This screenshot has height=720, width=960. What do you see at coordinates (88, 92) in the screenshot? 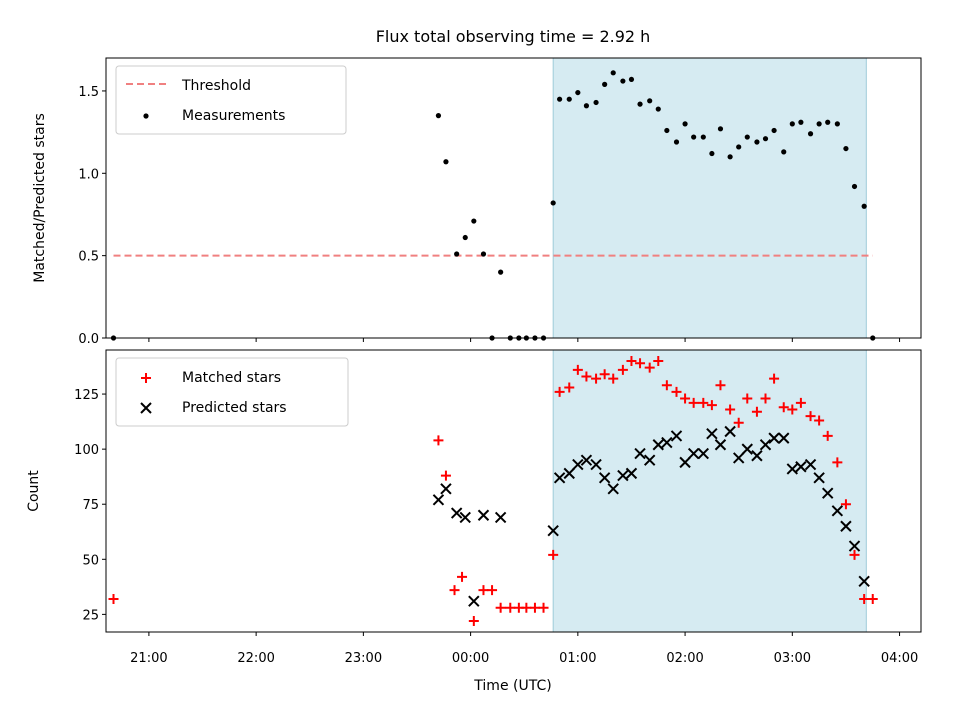
I see `y-tick-label: 1.5` at bounding box center [88, 92].